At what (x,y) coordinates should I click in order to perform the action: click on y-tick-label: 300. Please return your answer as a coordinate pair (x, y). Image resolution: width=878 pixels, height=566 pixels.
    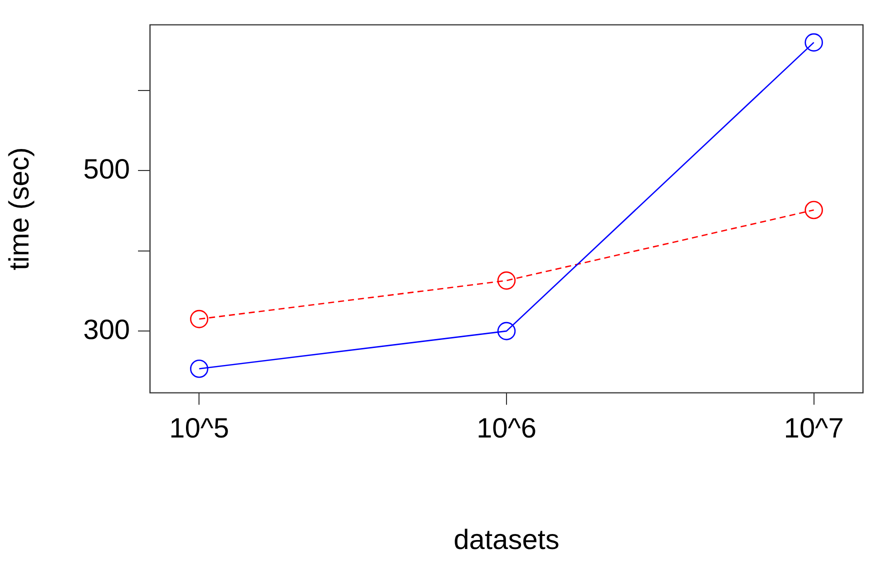
    Looking at the image, I should click on (106, 329).